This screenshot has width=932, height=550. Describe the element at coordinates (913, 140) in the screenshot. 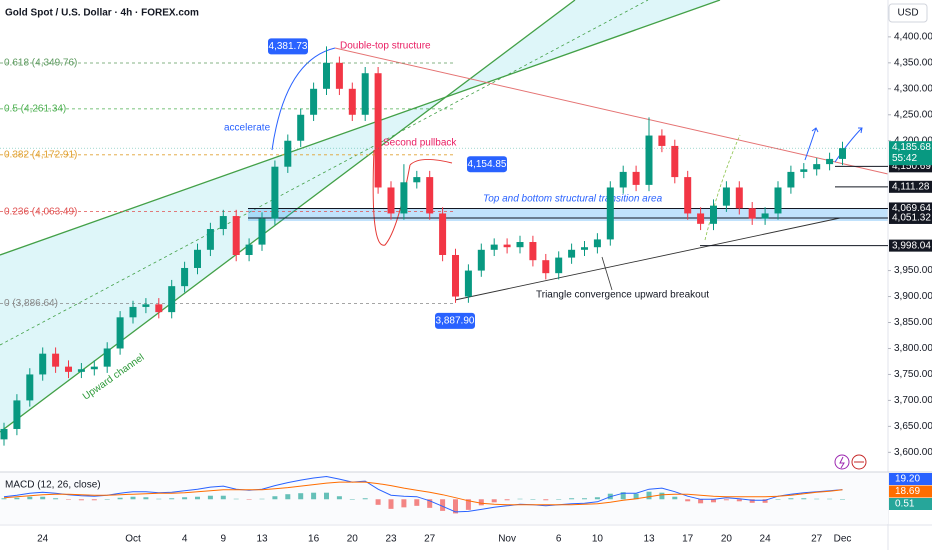

I see `y-tick-label: 4,200.00` at that location.